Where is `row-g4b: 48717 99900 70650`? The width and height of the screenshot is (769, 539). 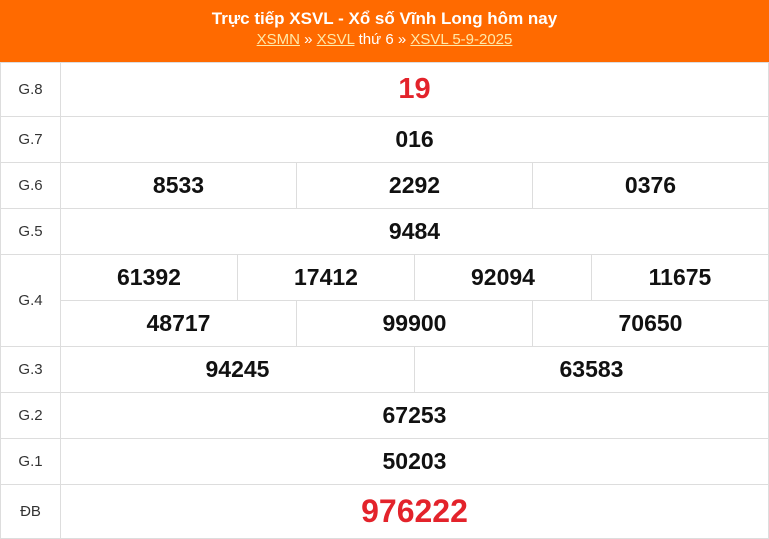
row-g4b: 48717 99900 70650 is located at coordinates (385, 323).